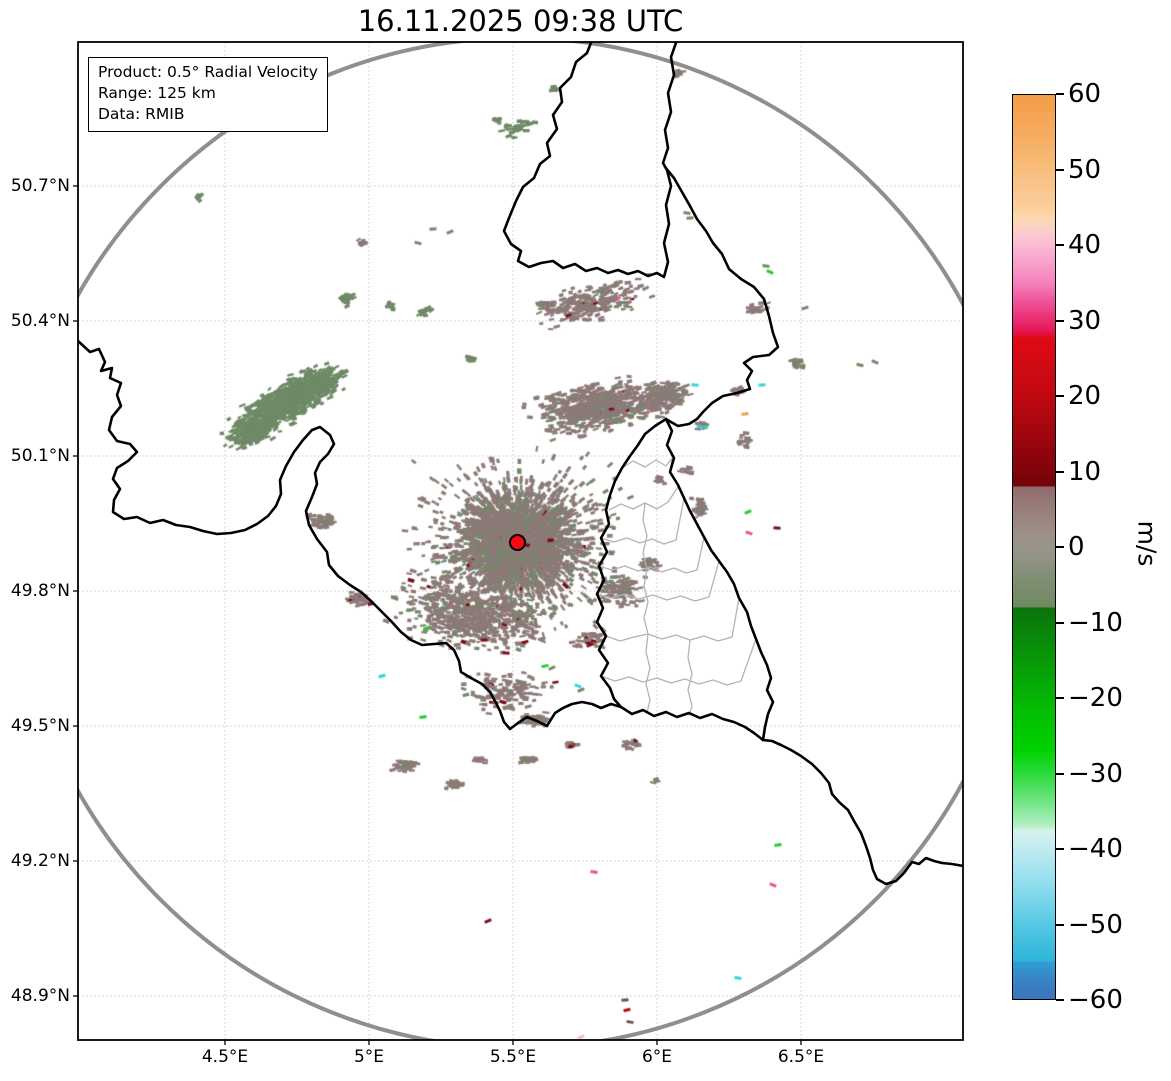 The image size is (1171, 1081). Describe the element at coordinates (40, 861) in the screenshot. I see `lat-tick-label: 49.2°N` at that location.